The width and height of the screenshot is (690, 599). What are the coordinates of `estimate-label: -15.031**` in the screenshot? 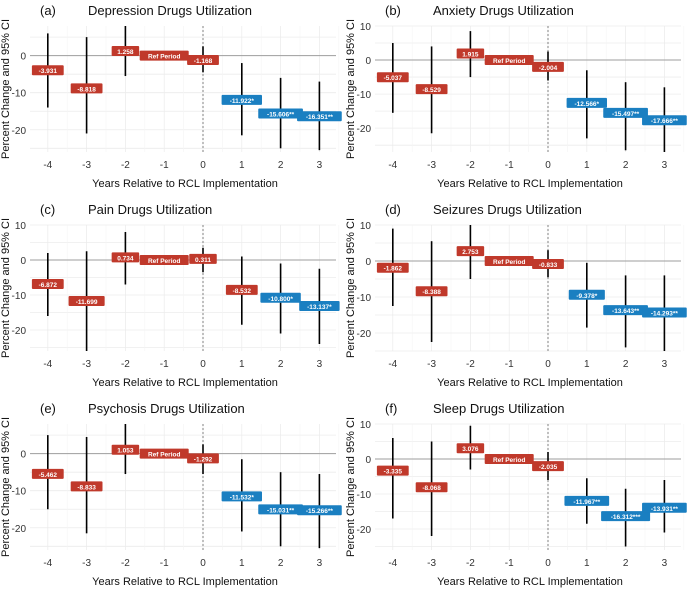 It's located at (281, 510).